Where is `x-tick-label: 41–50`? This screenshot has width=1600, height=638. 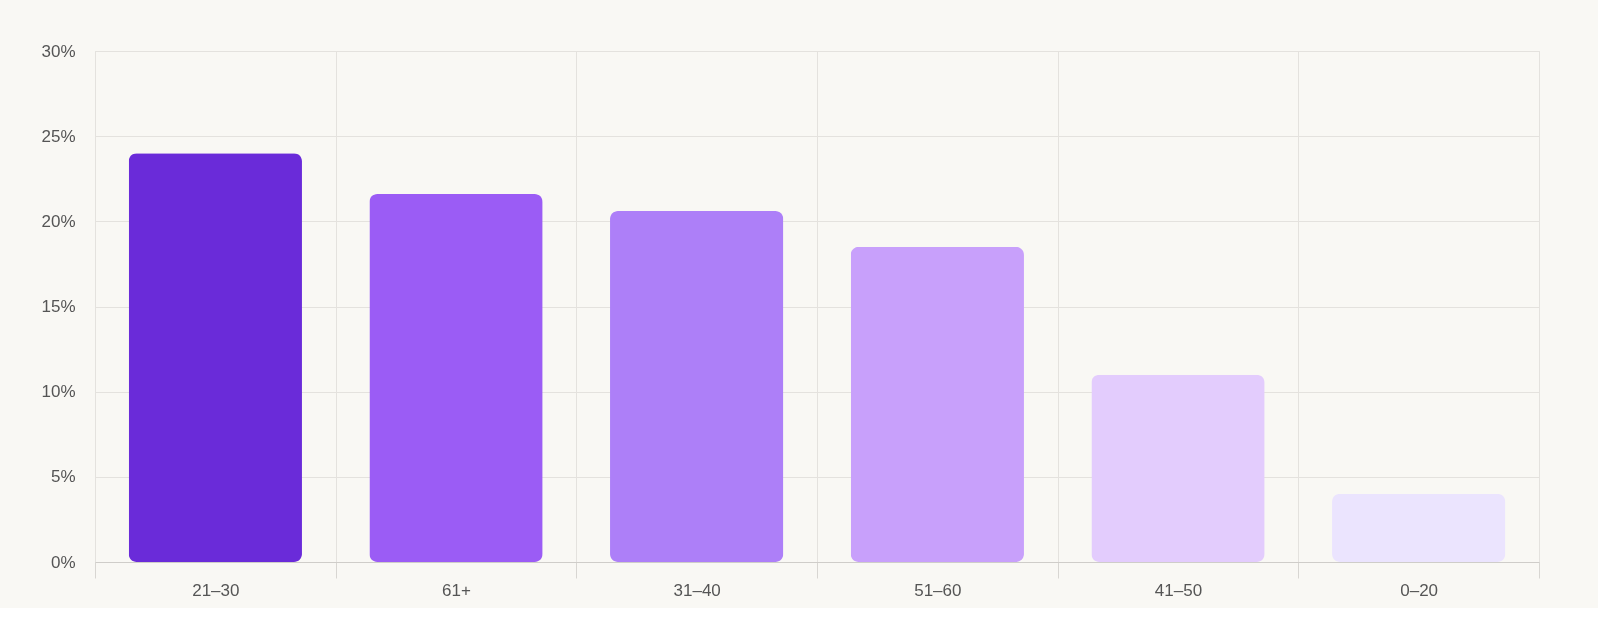
x-tick-label: 41–50 is located at coordinates (1178, 590).